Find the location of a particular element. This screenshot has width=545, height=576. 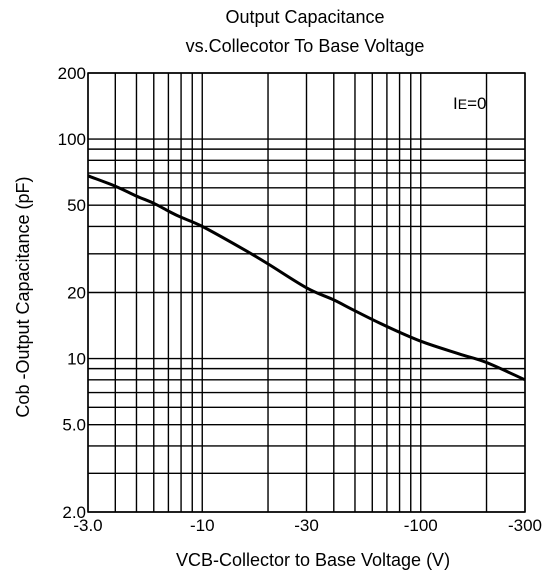

x-tick-label: -10 is located at coordinates (202, 525).